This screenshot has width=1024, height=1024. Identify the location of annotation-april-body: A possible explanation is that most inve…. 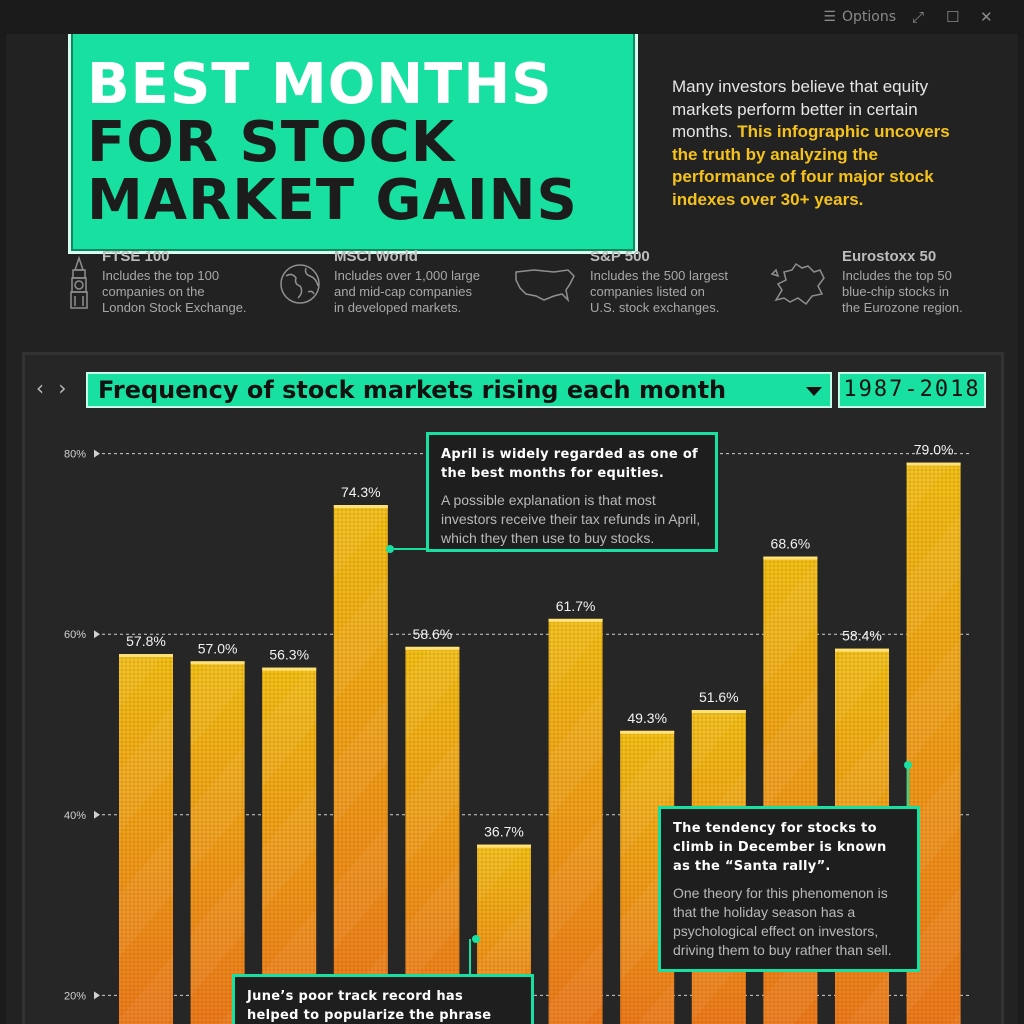
(571, 519).